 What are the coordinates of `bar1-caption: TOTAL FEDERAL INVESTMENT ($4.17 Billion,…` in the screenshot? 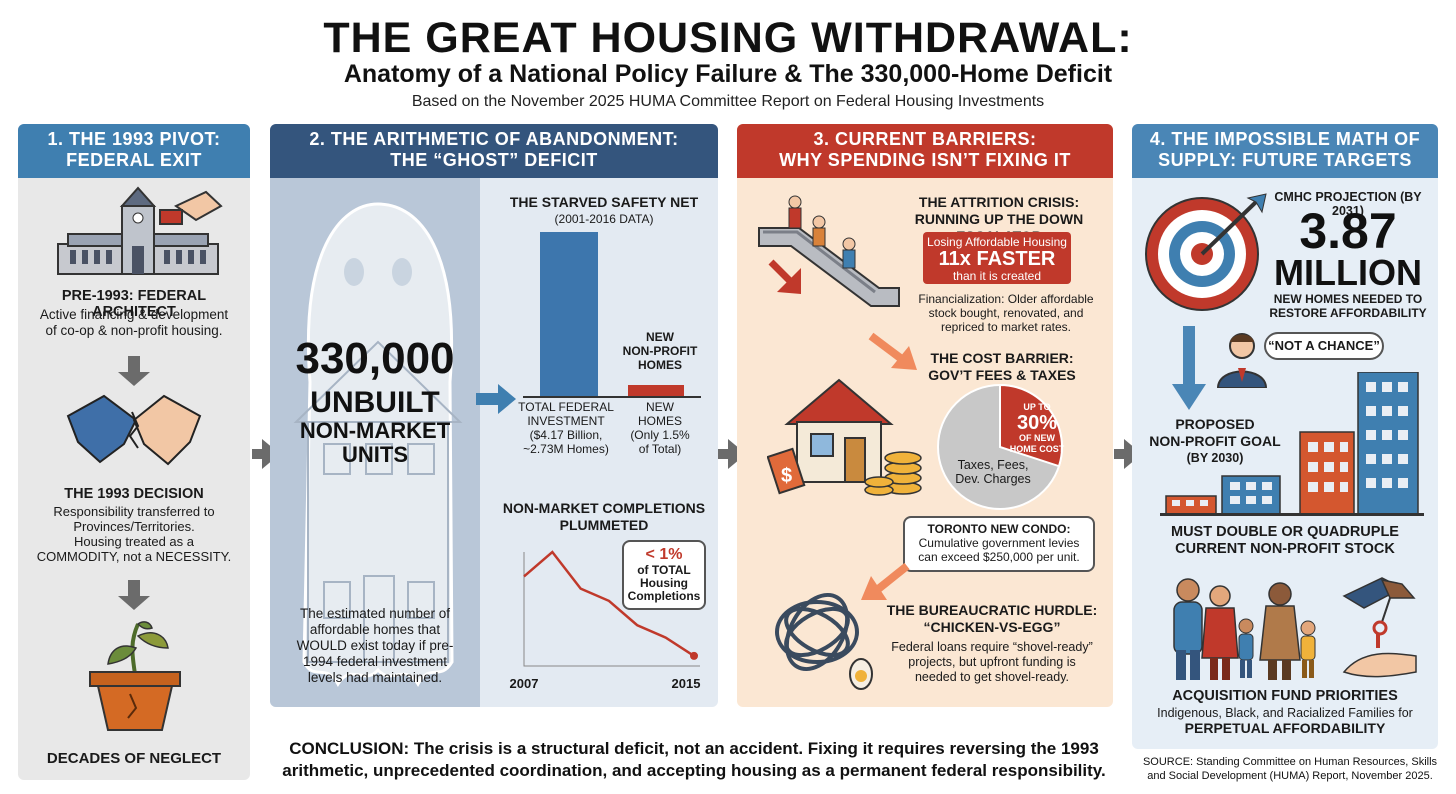 It's located at (566, 428).